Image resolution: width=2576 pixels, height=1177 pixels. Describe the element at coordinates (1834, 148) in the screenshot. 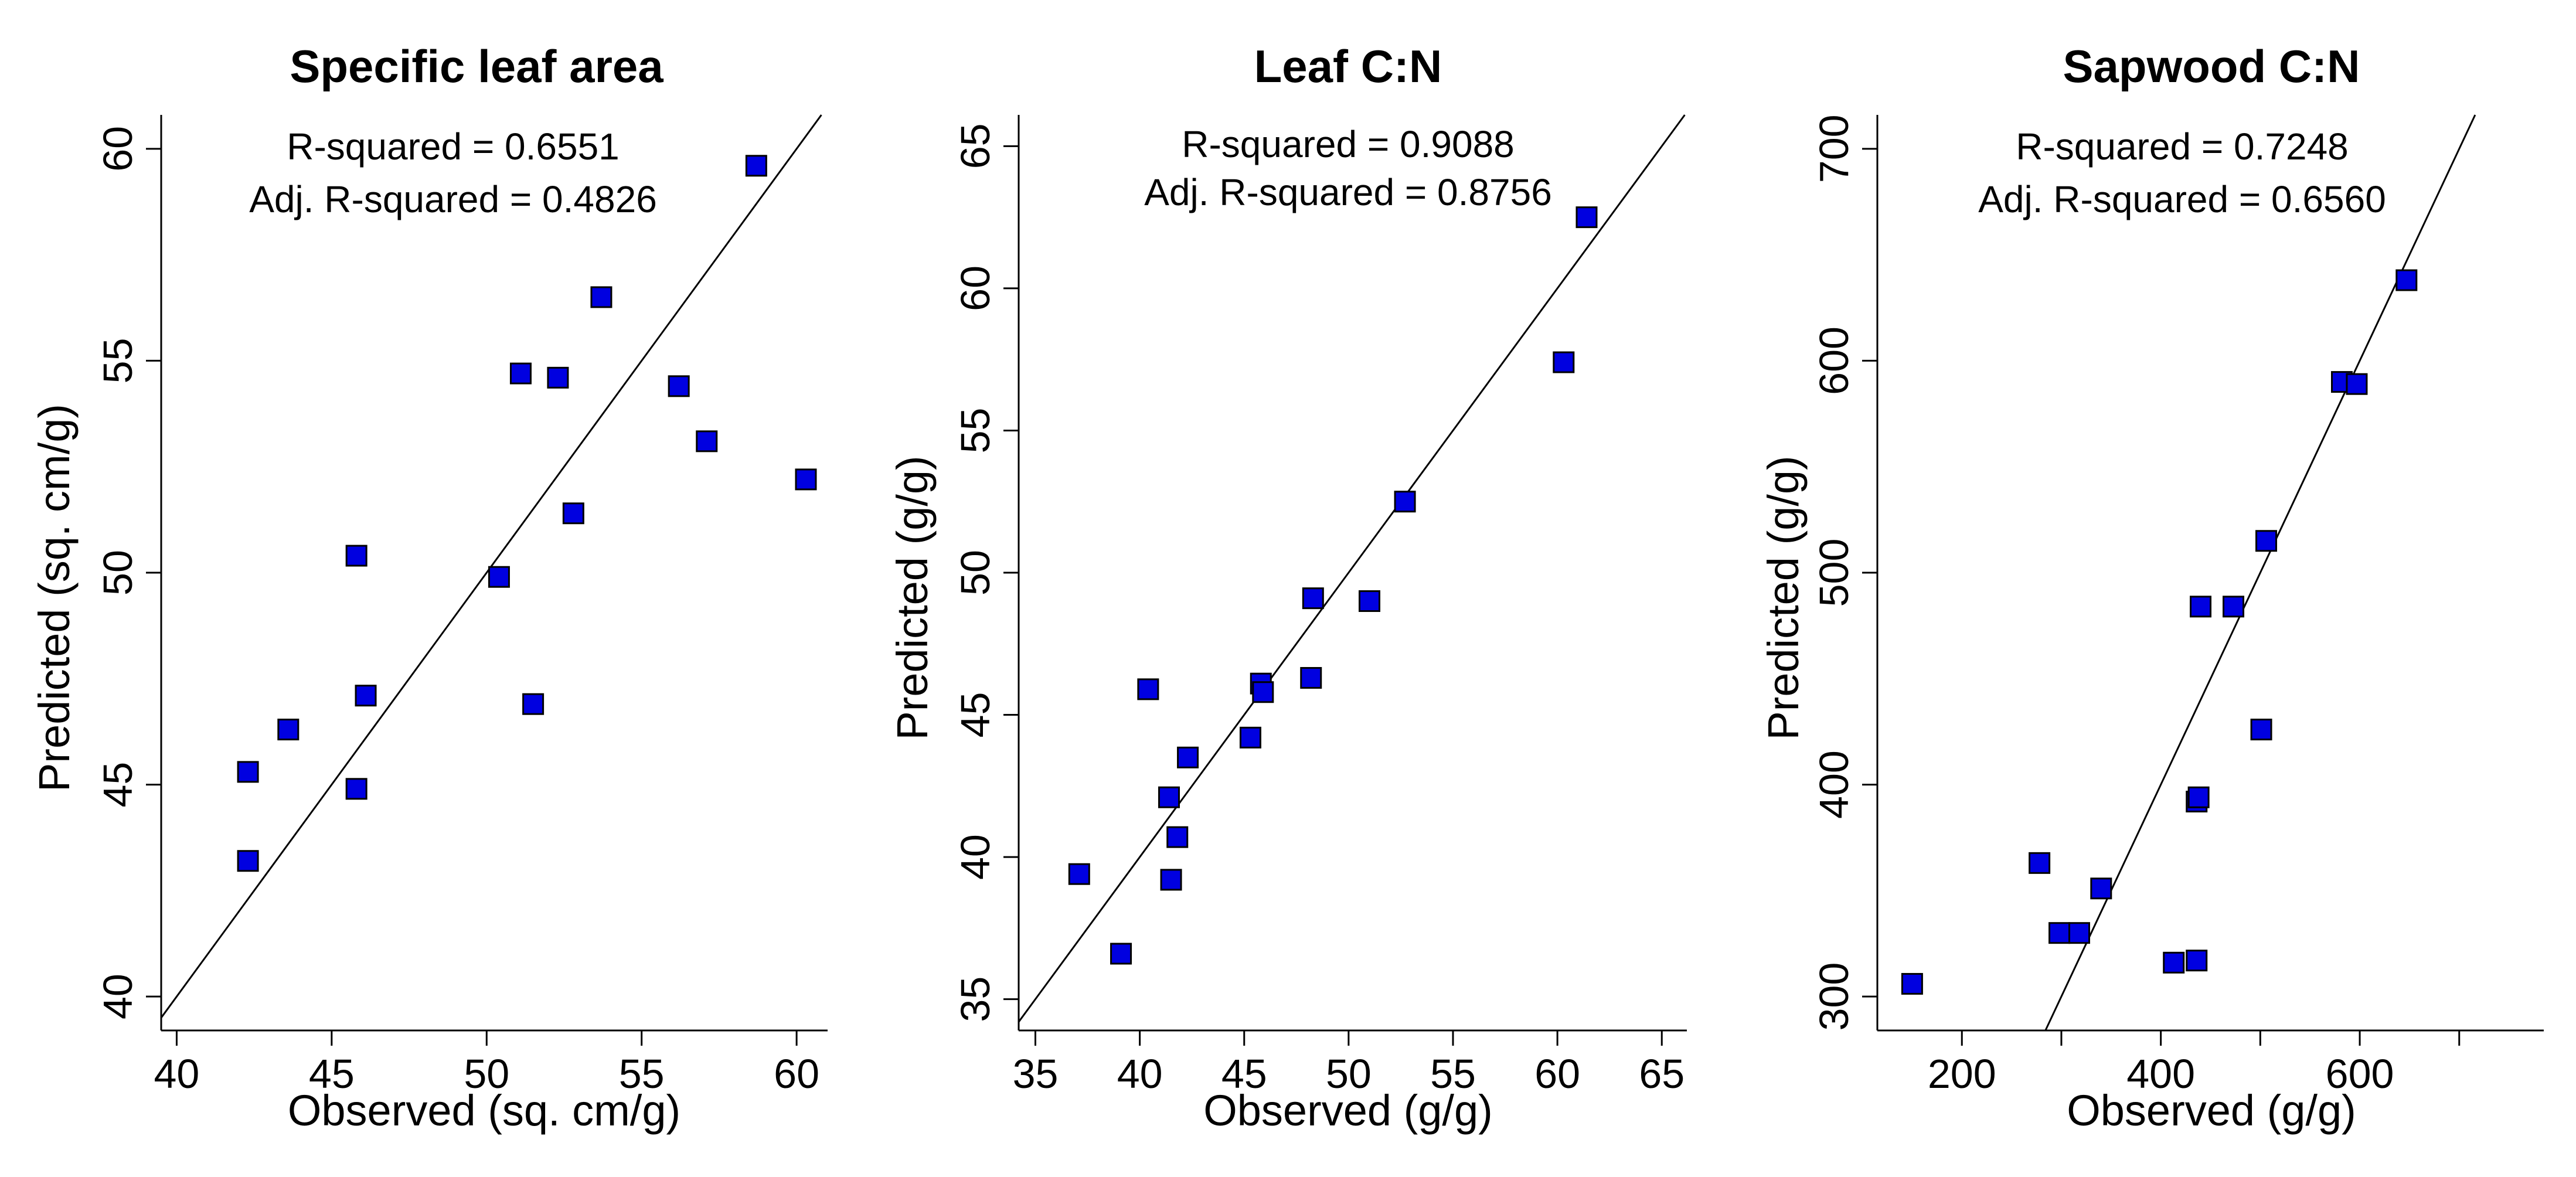

I see `y-tick-label: 700` at that location.